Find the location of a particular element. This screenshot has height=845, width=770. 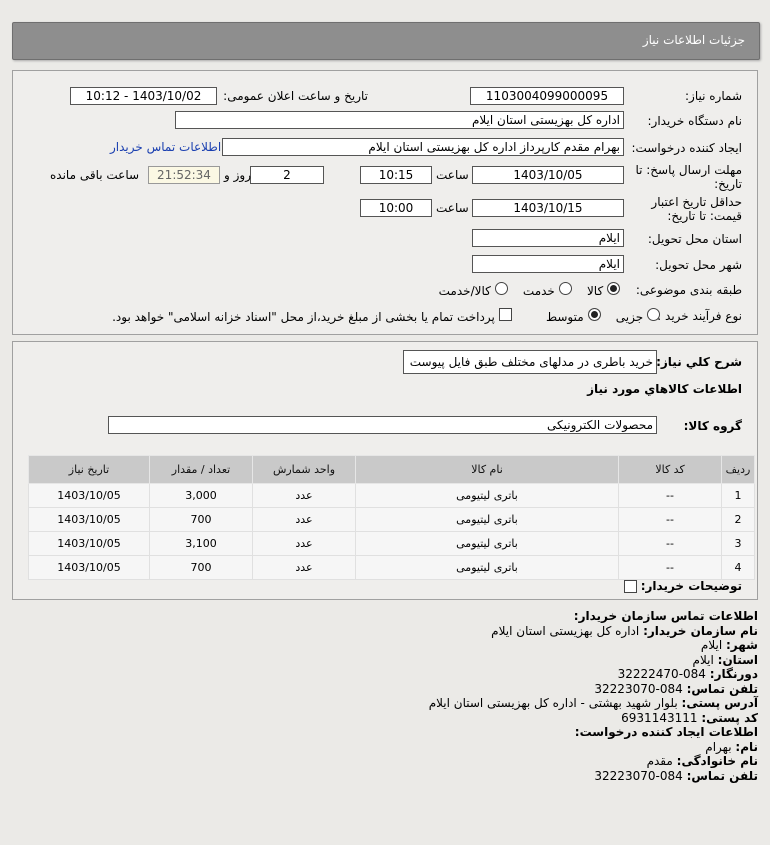

deadline-time-label: ساعت is located at coordinates (452, 175).